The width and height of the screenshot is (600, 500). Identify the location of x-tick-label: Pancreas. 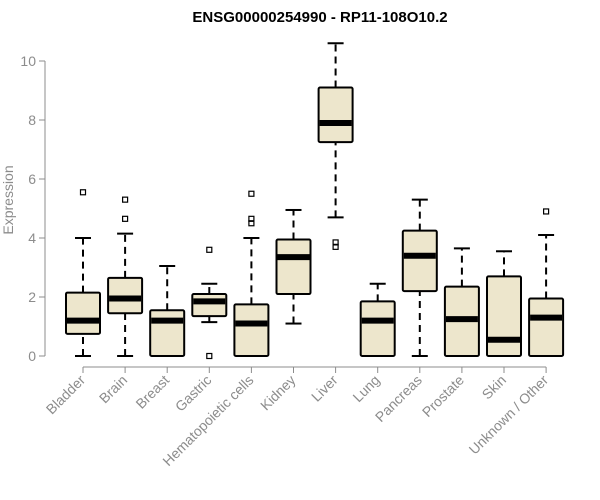
(398, 398).